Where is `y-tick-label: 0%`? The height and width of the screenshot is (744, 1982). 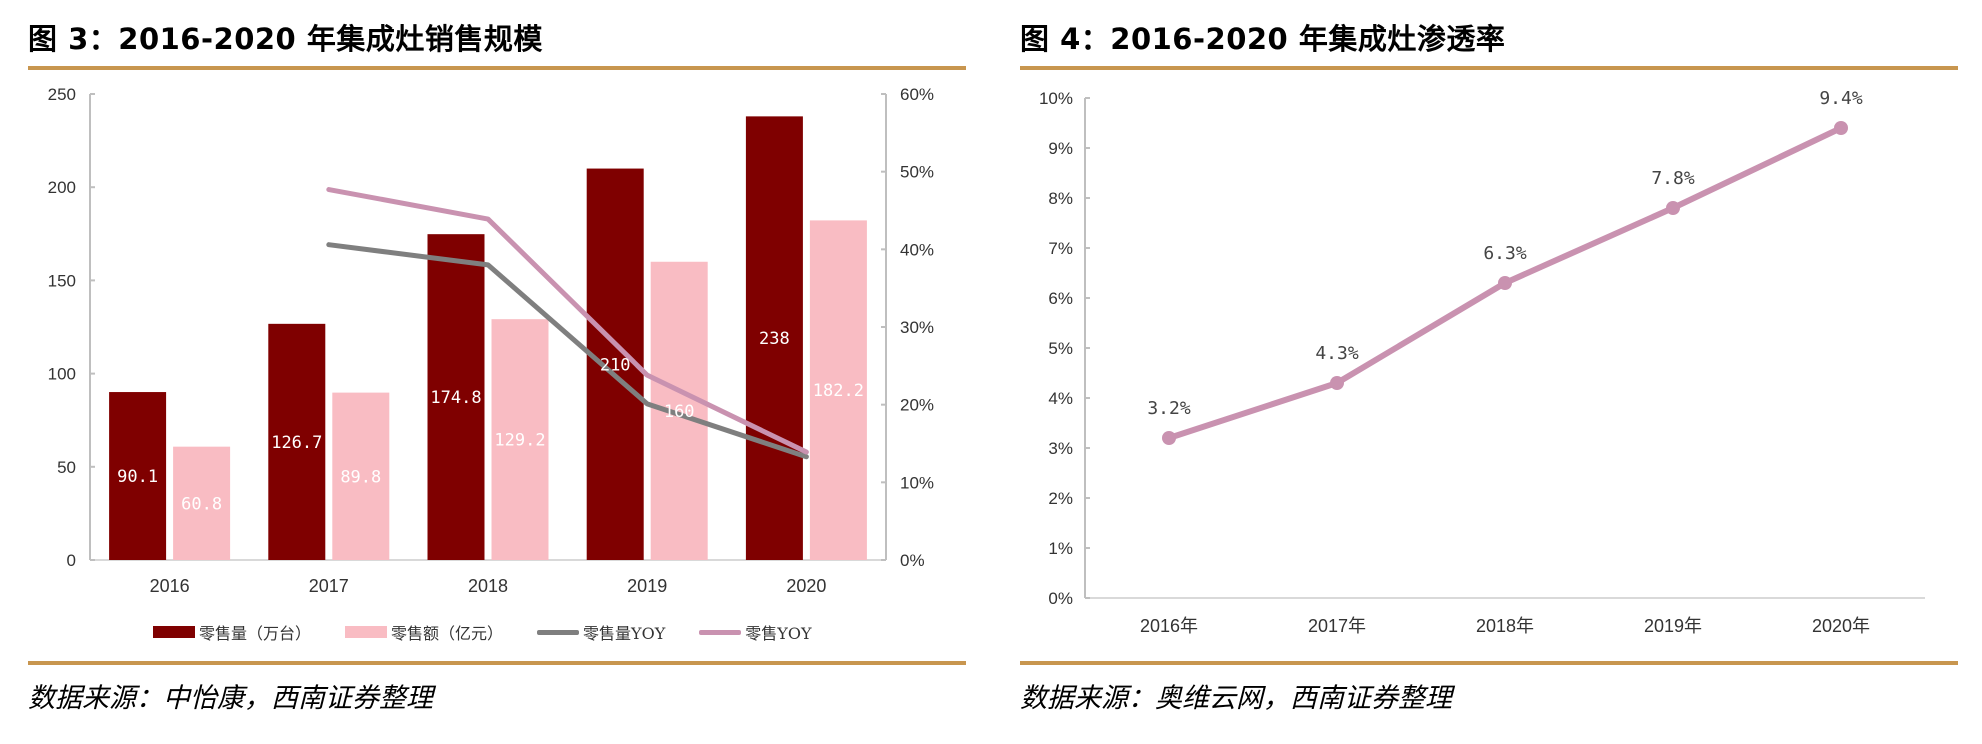
y-tick-label: 0% is located at coordinates (1060, 598).